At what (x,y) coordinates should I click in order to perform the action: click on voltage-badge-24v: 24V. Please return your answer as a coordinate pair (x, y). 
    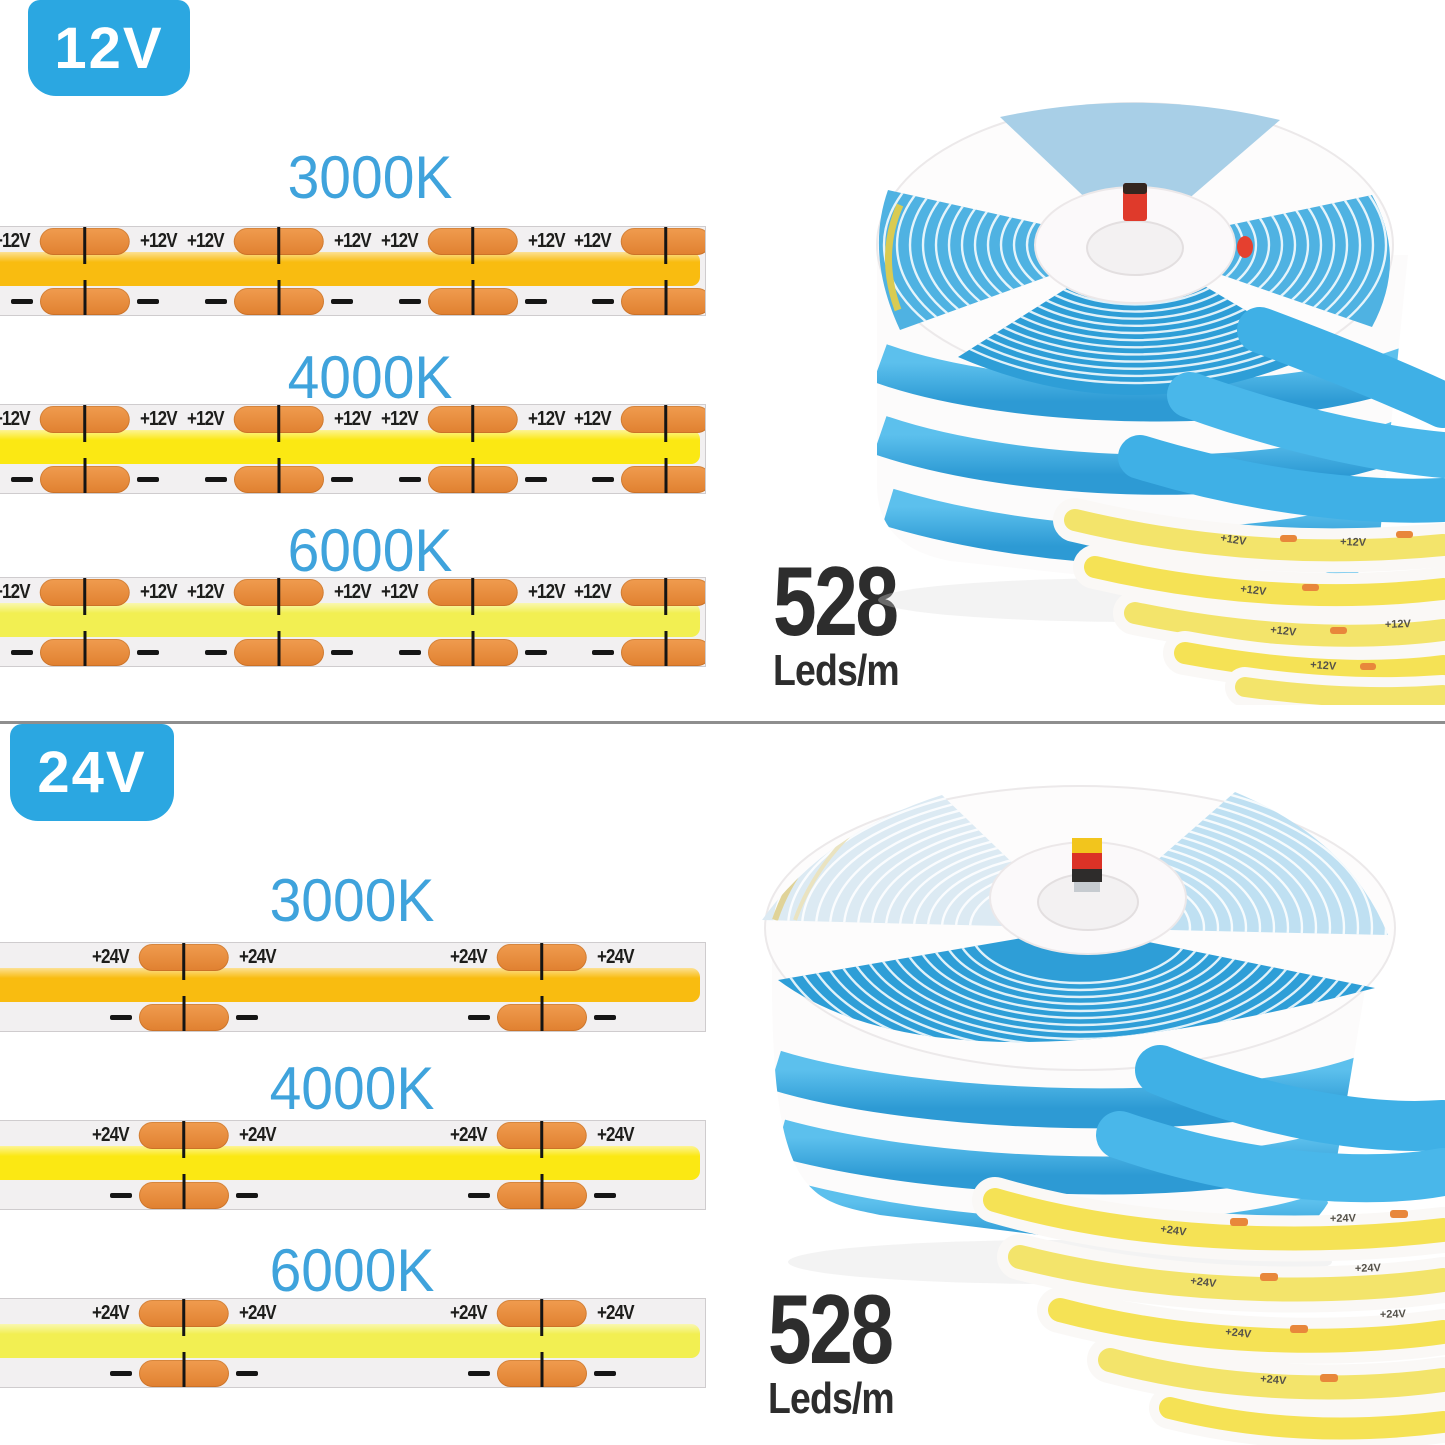
    Looking at the image, I should click on (92, 772).